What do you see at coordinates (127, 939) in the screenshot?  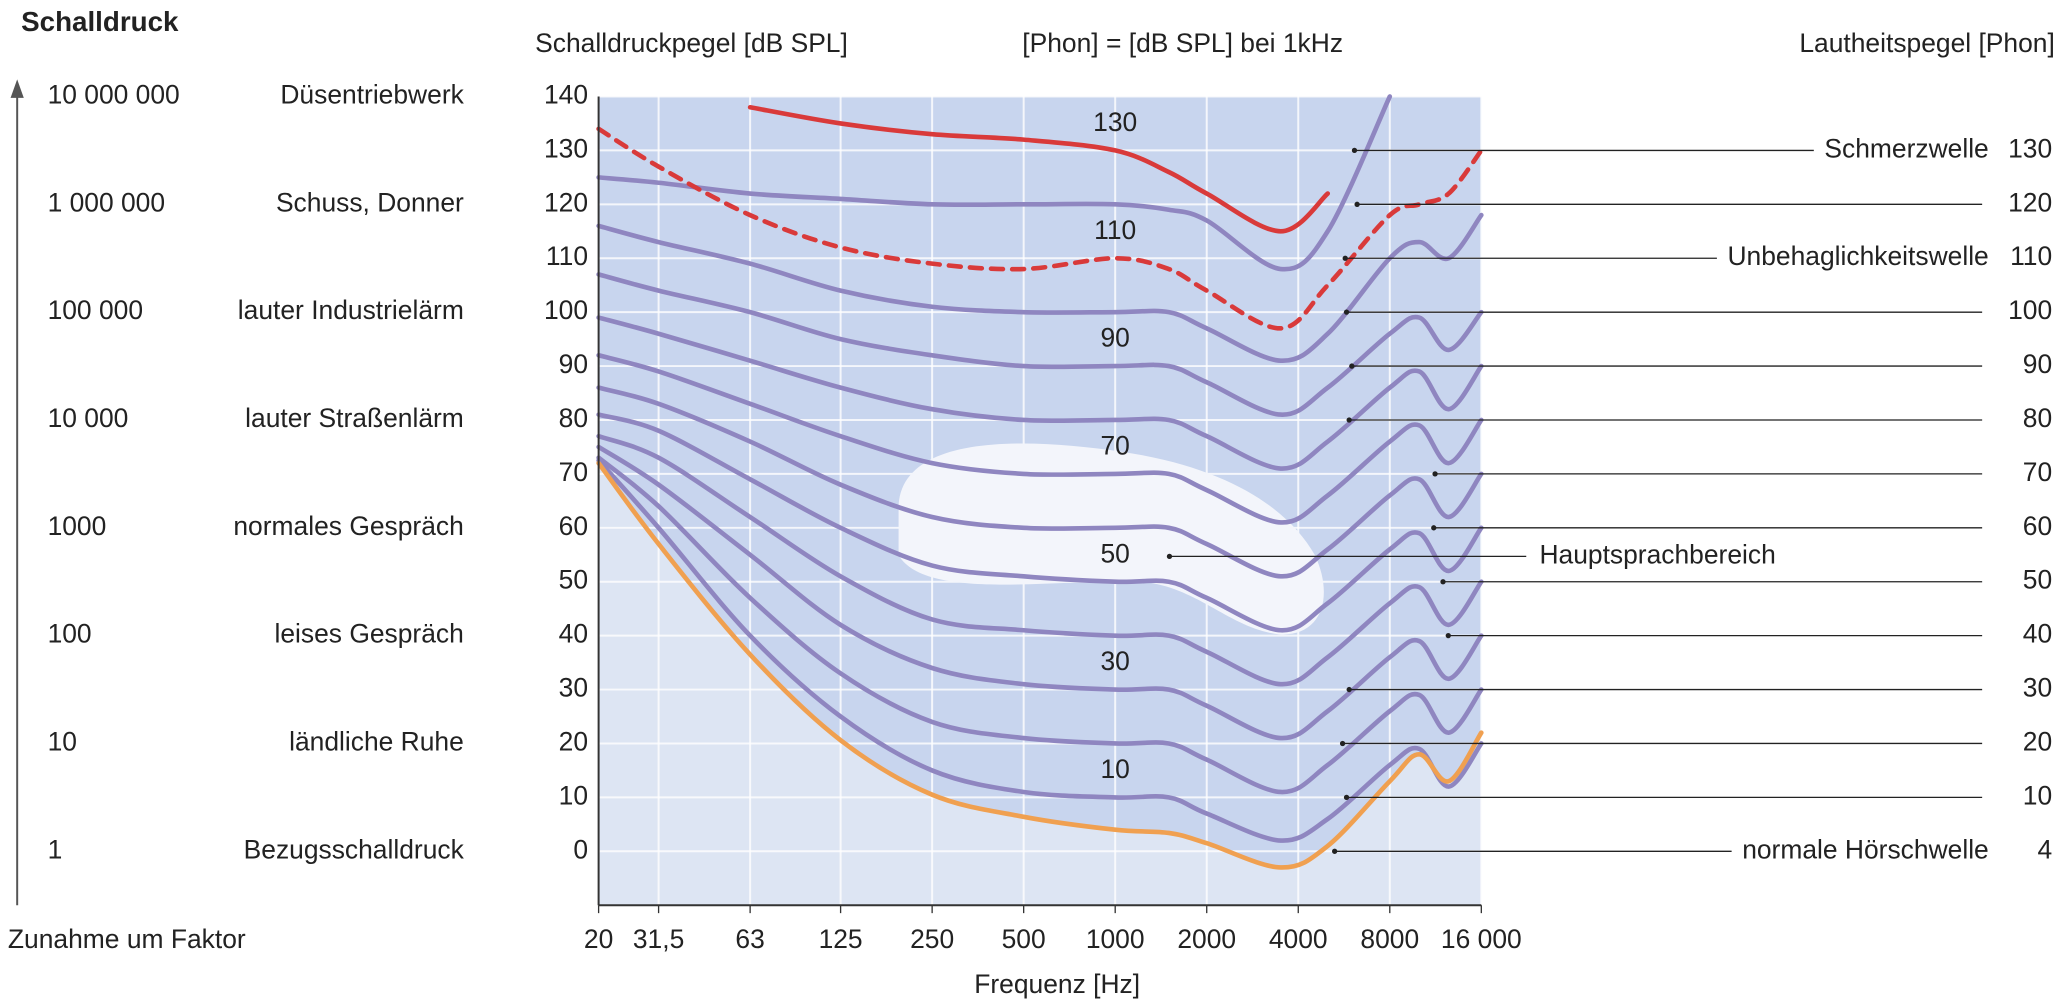 I see `left-footer: Zunahme um Faktor` at bounding box center [127, 939].